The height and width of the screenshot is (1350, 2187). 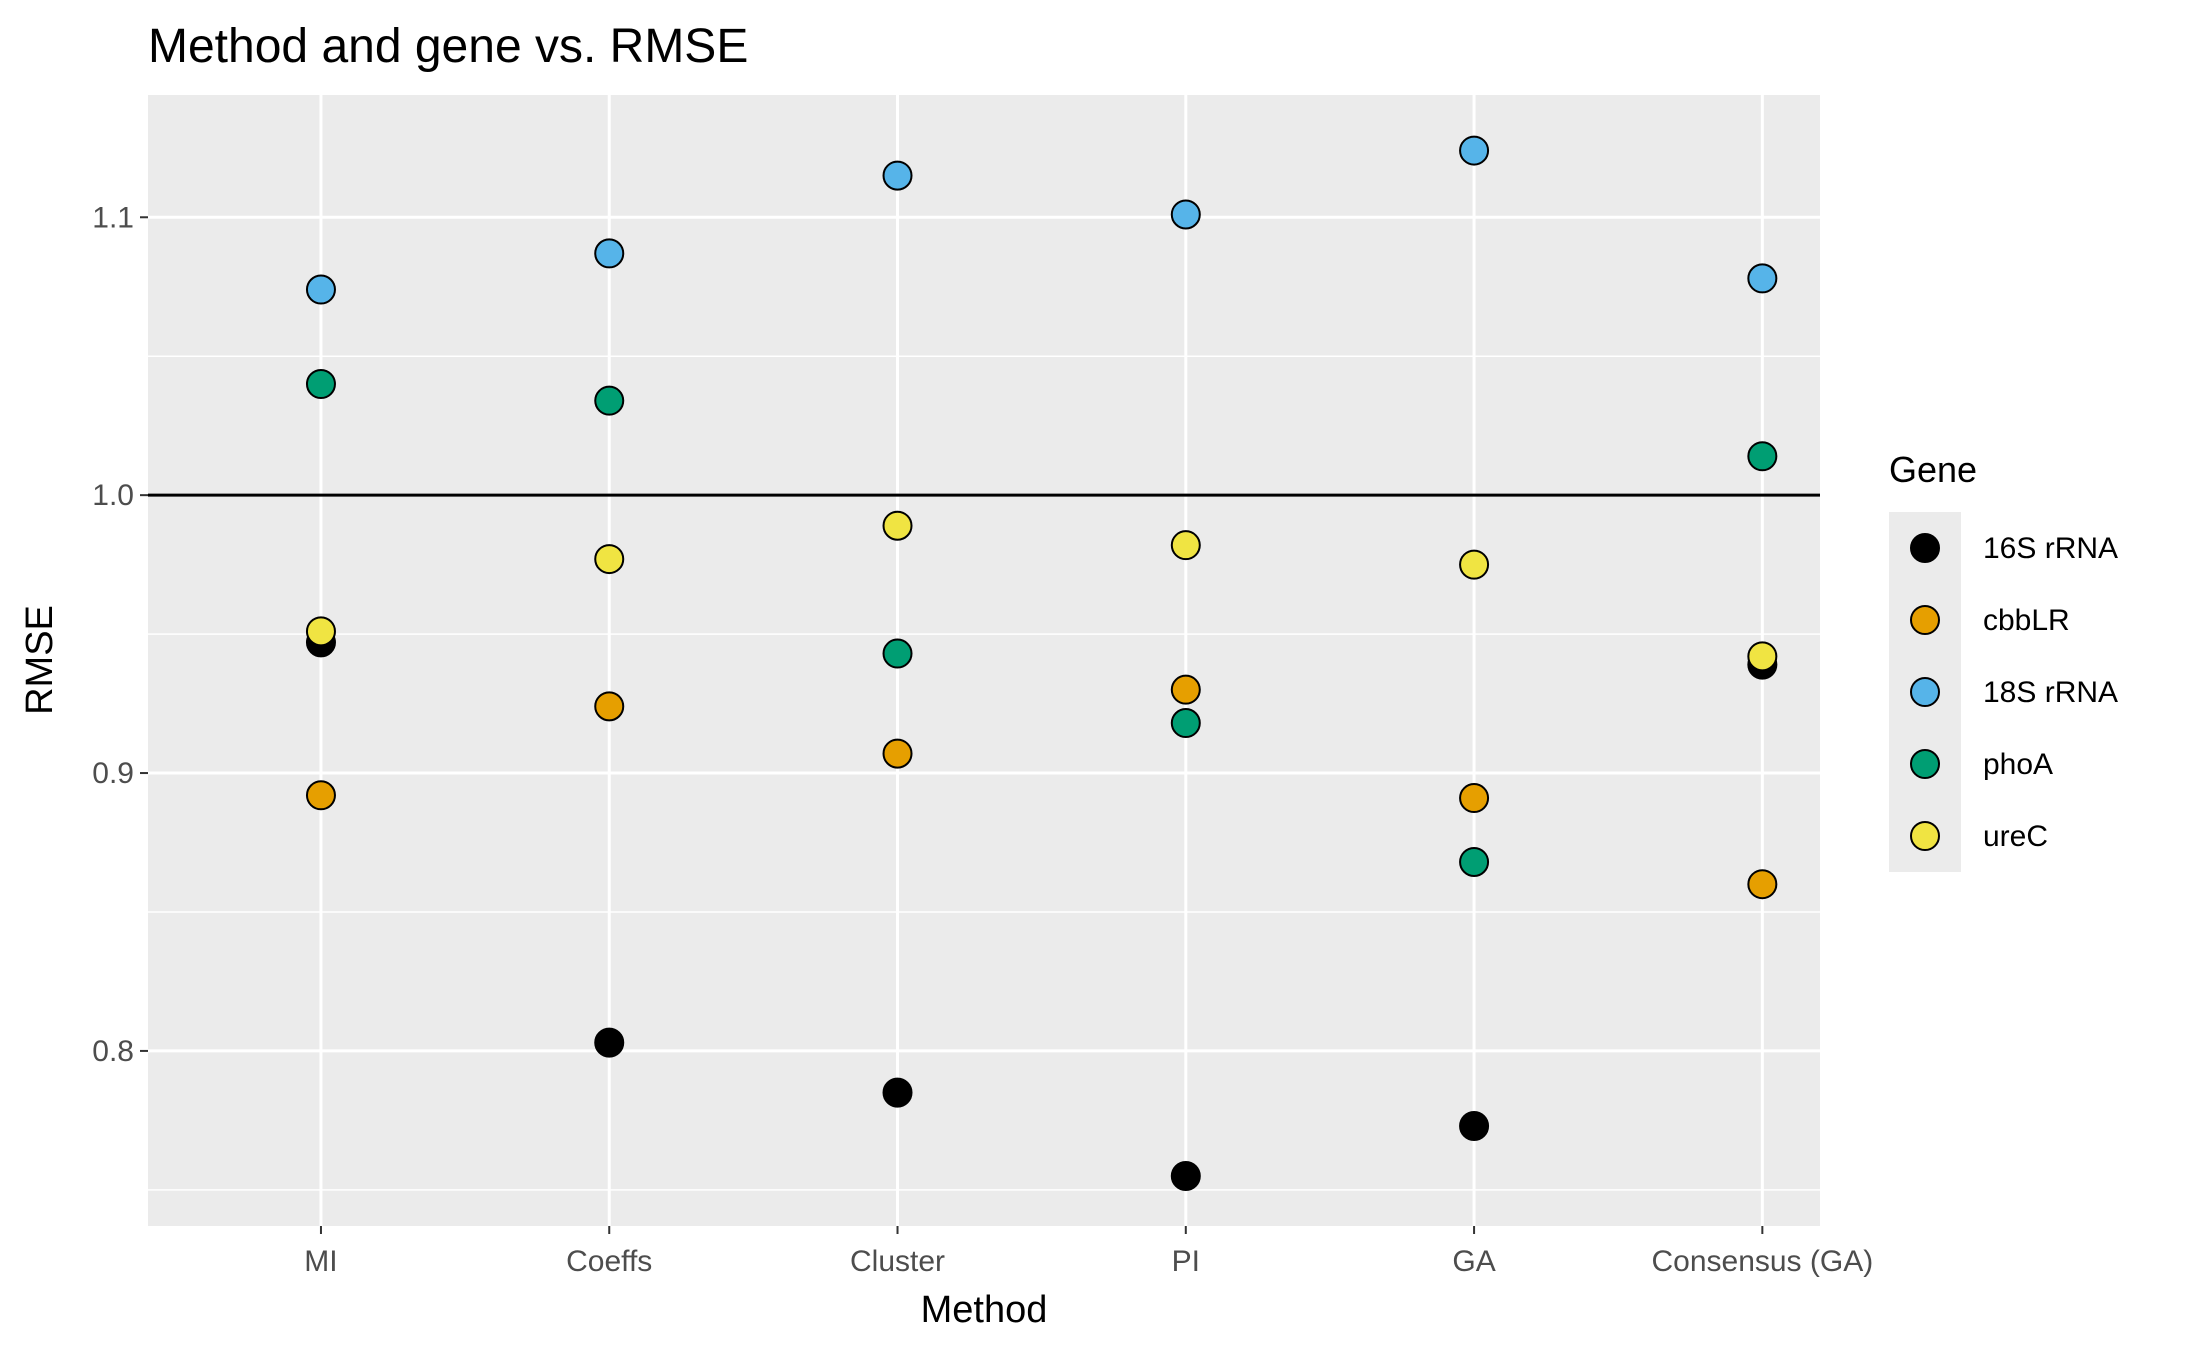 I want to click on y-tick-label: 1.0, so click(x=113, y=495).